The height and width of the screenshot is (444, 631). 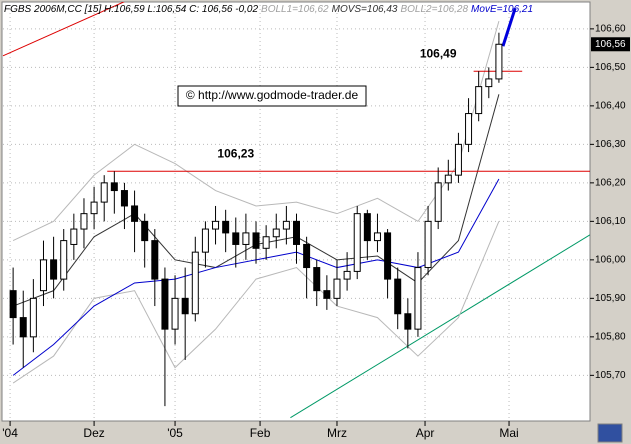 I want to click on level-label: 106,23, so click(x=235, y=153).